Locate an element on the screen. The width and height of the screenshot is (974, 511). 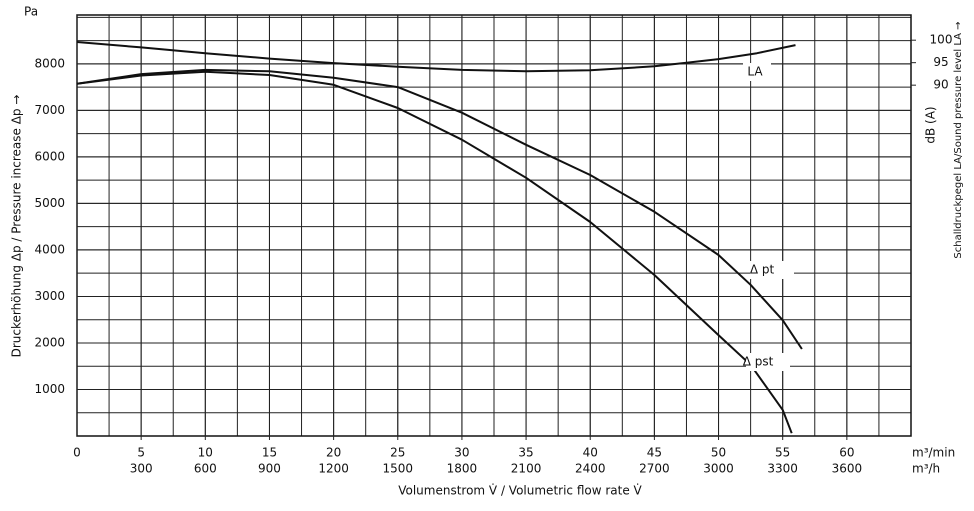
series-label: Δ pt is located at coordinates (762, 270).